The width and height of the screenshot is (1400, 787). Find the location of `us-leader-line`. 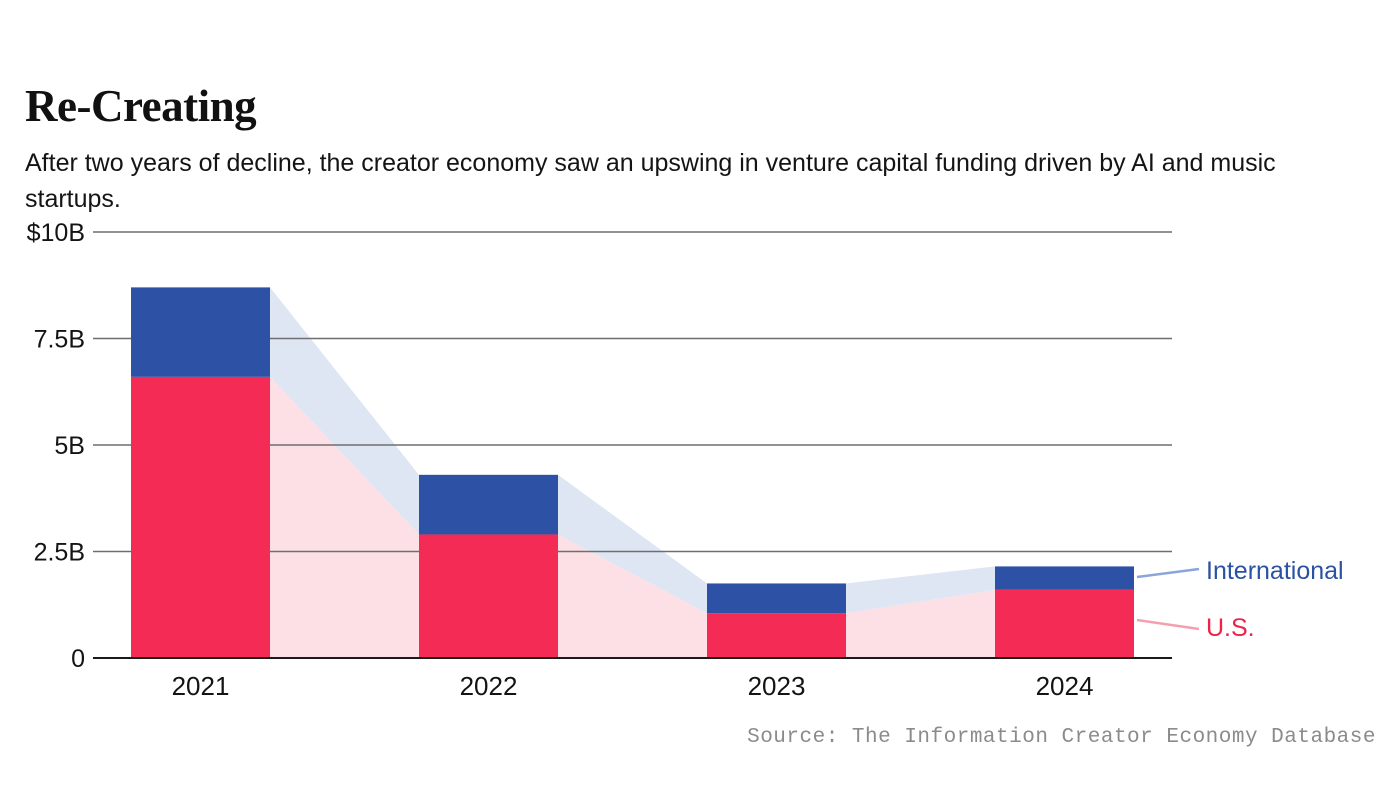

us-leader-line is located at coordinates (1168, 624).